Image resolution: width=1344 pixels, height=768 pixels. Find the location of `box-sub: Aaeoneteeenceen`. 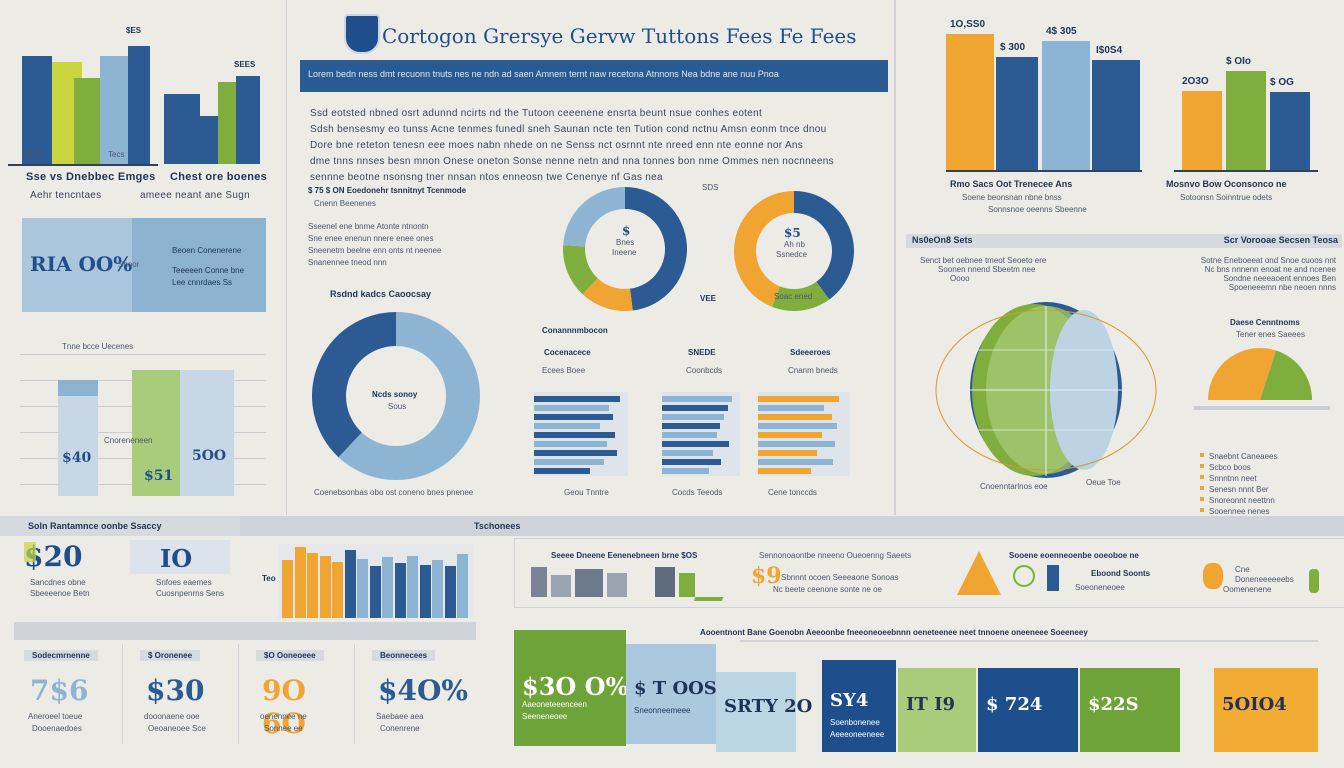

box-sub: Aaeoneteeenceen is located at coordinates (554, 704).